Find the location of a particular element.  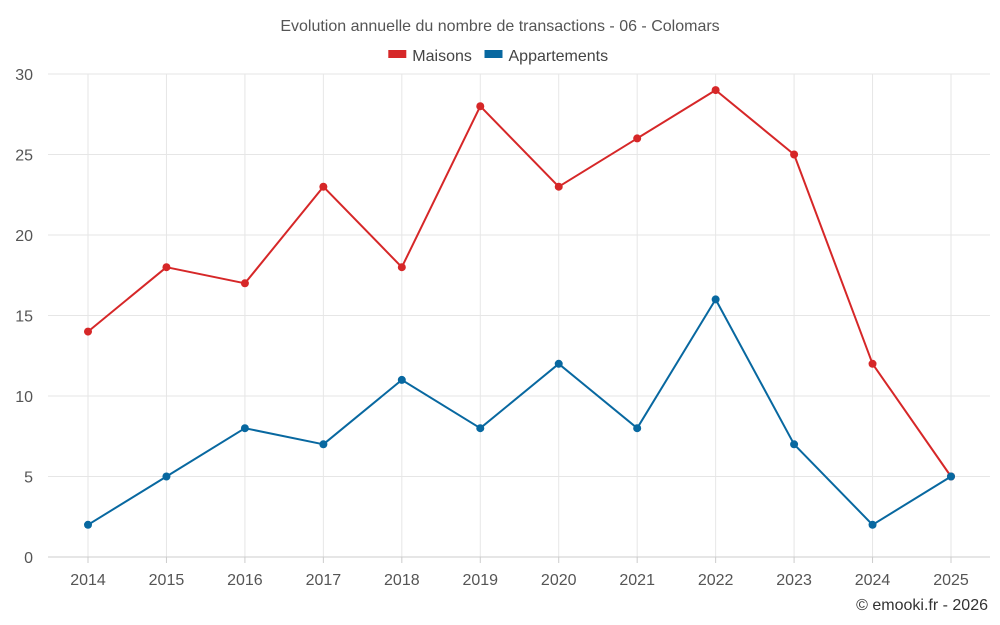

data-point-maisons-2018 is located at coordinates (401, 267).